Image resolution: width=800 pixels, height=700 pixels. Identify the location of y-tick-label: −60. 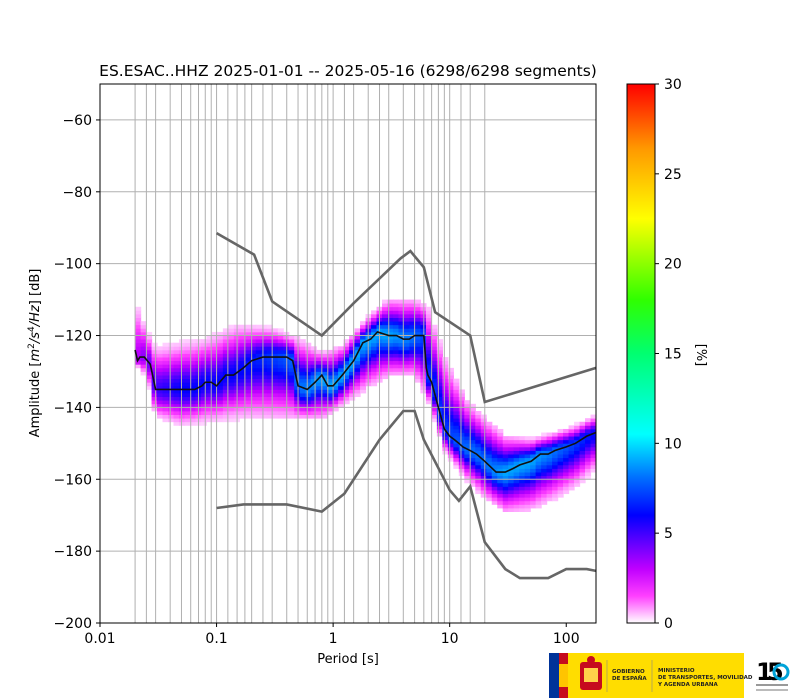
(77, 121).